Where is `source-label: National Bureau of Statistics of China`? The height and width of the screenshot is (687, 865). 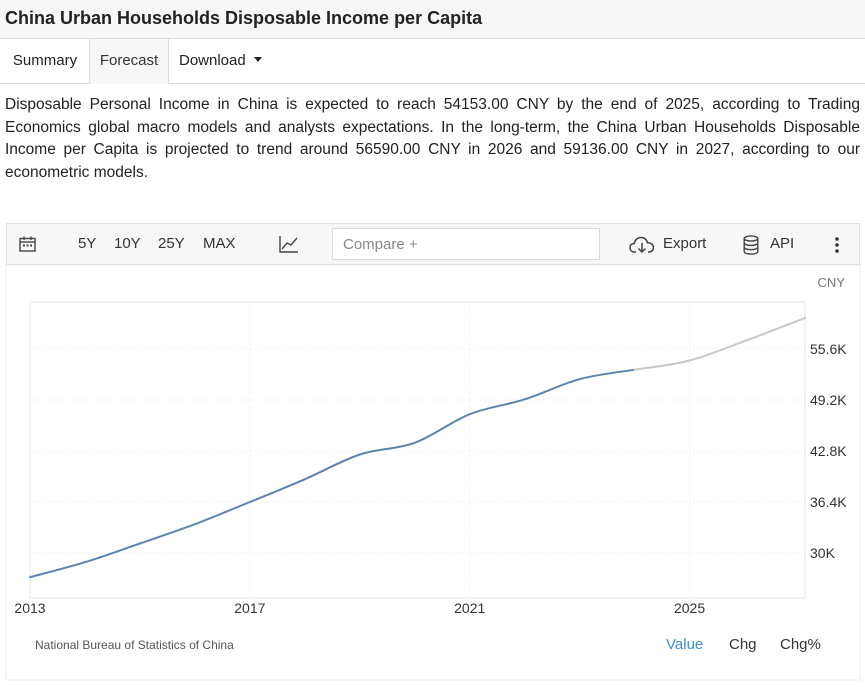 source-label: National Bureau of Statistics of China is located at coordinates (134, 645).